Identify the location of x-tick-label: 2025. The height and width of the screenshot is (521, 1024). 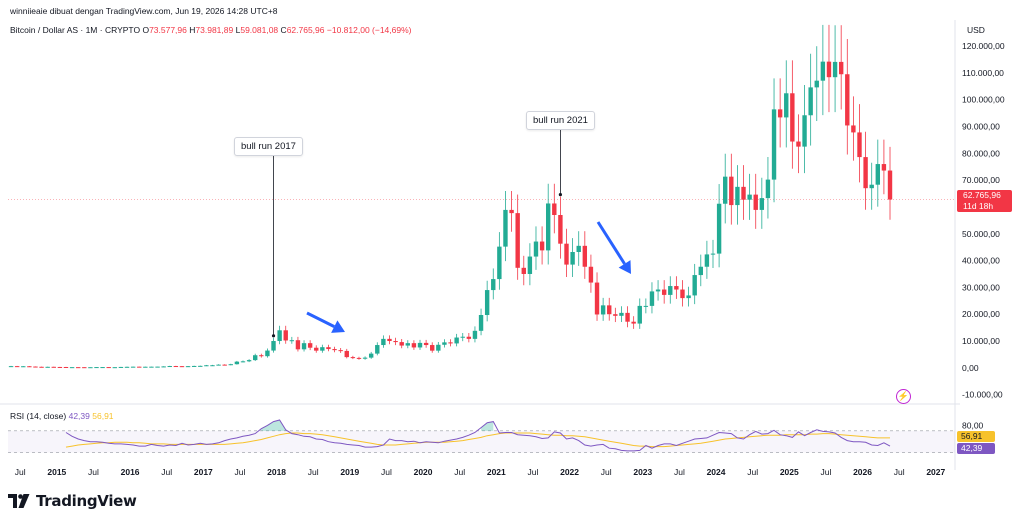
(789, 472).